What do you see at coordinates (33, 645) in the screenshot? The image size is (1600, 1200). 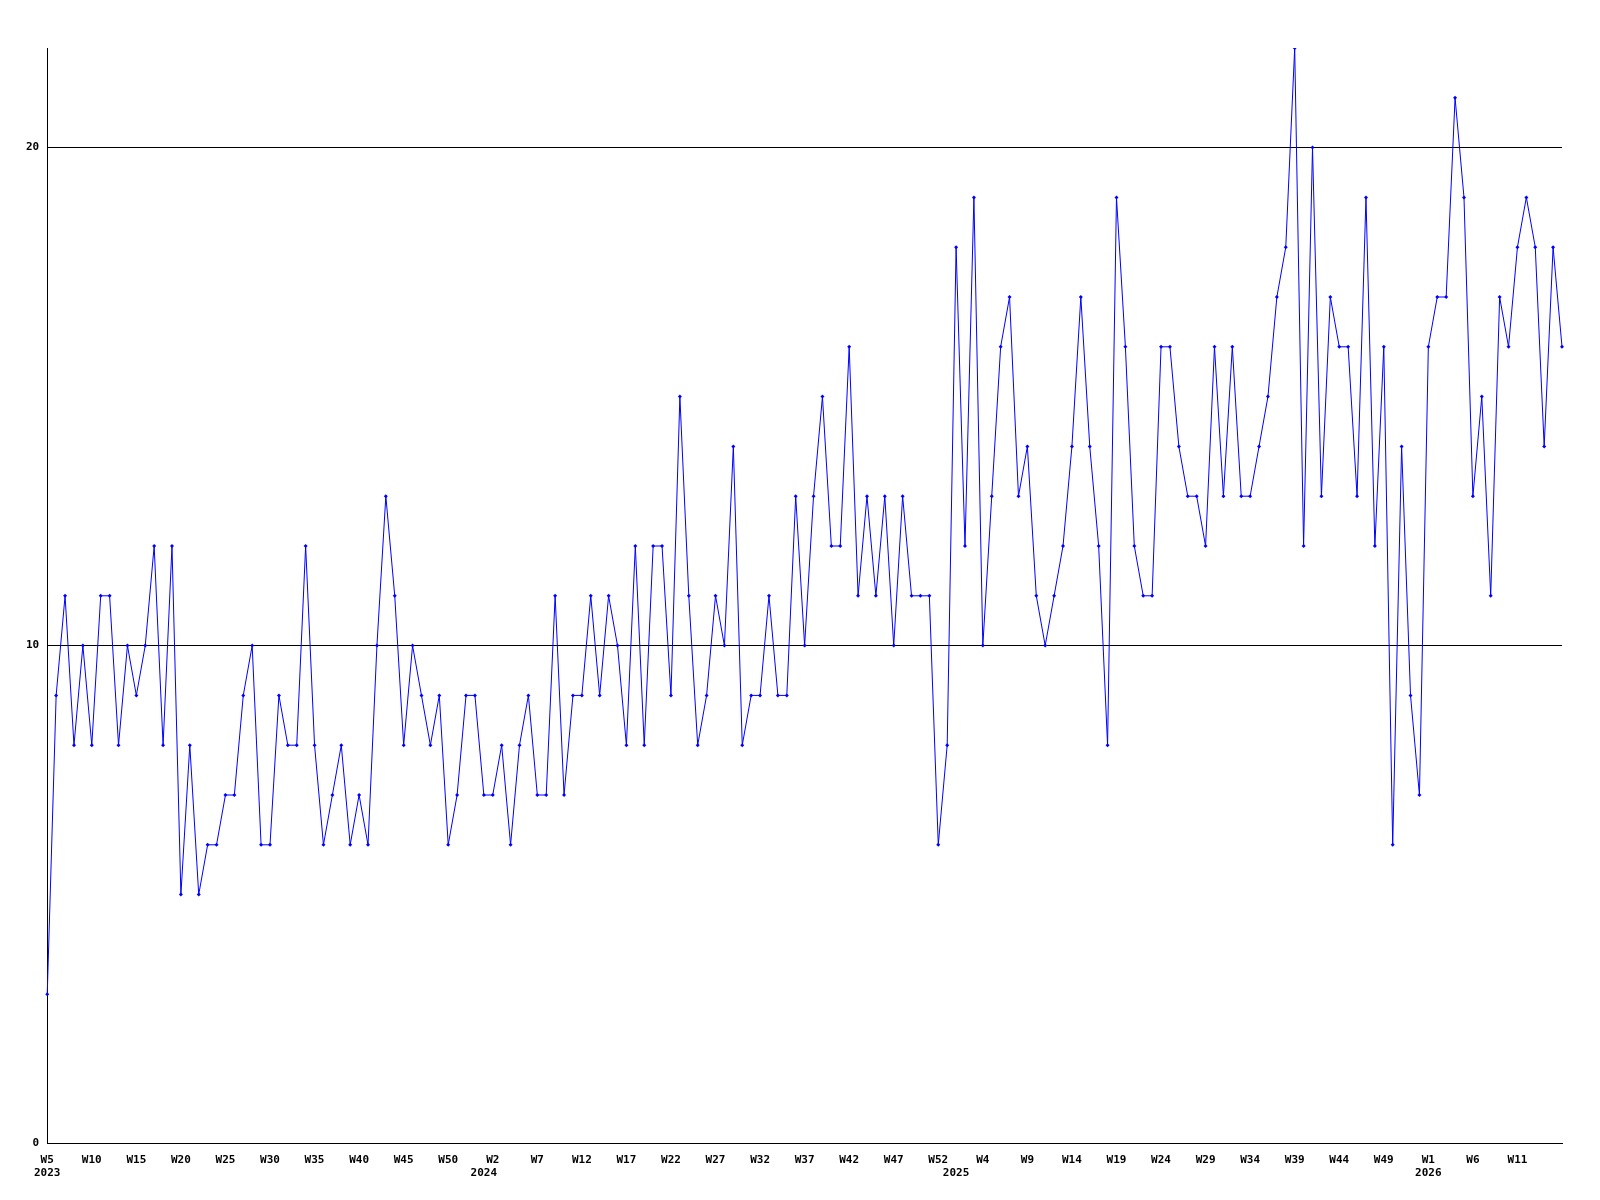 I see `y-tick-label: 10` at bounding box center [33, 645].